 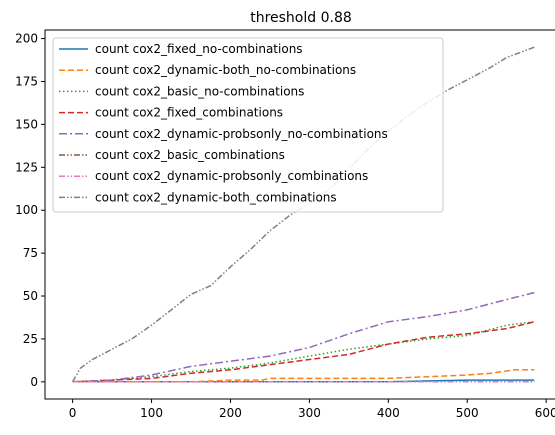 I want to click on x-tick-label: 0, so click(x=73, y=413).